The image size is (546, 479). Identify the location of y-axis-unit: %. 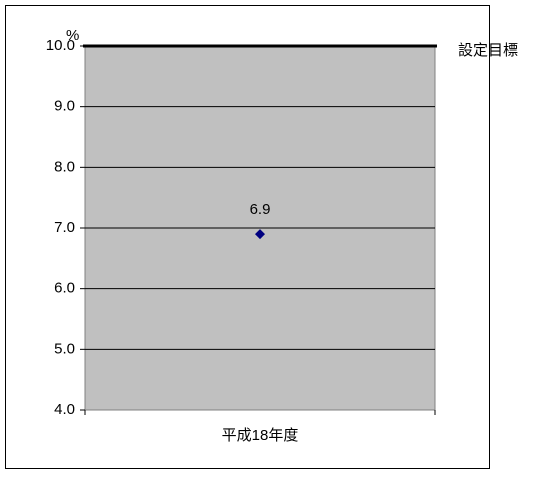
(72, 35).